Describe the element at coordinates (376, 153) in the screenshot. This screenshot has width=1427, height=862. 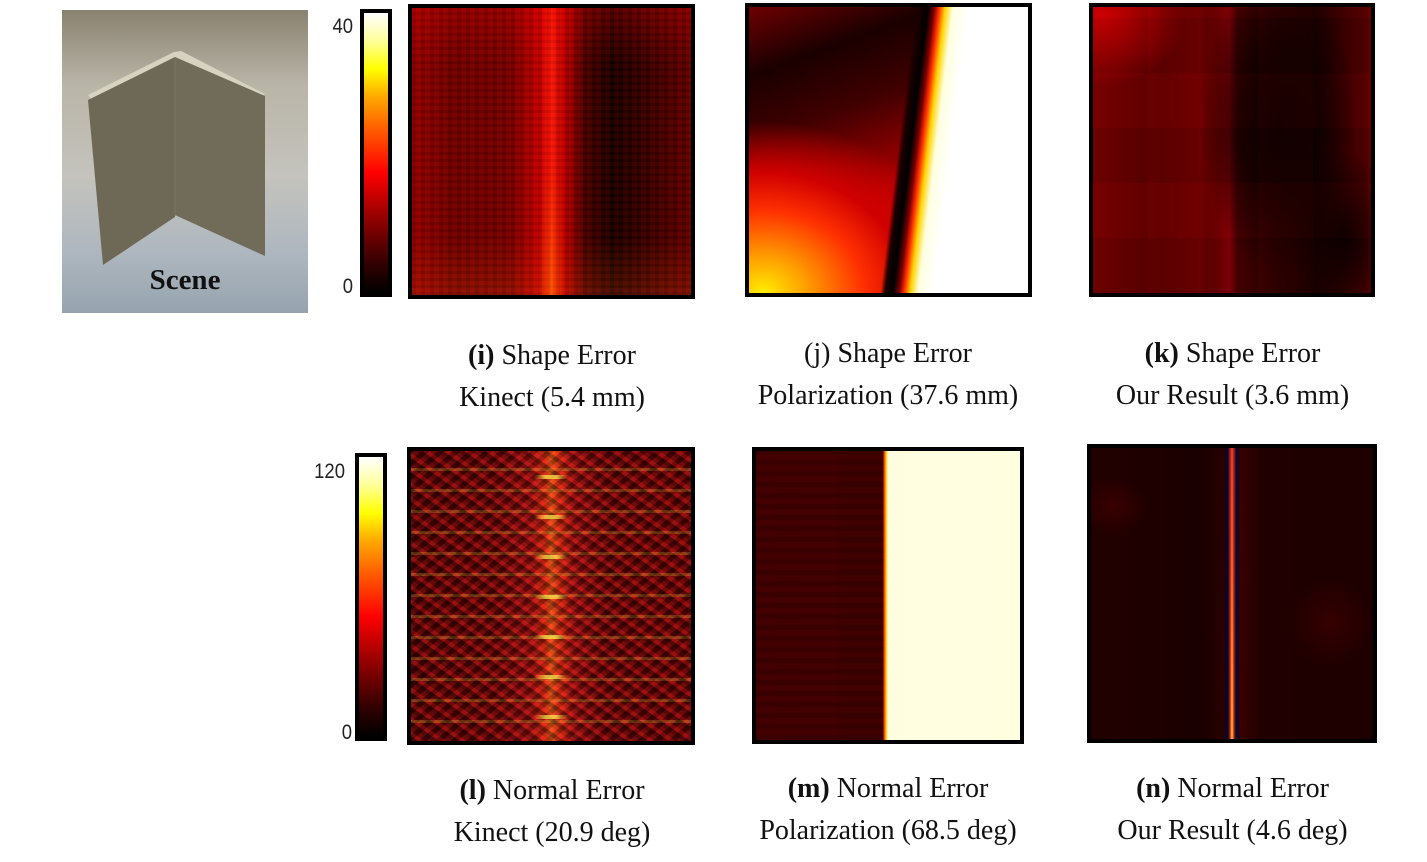
I see `colorbar-shape-error` at that location.